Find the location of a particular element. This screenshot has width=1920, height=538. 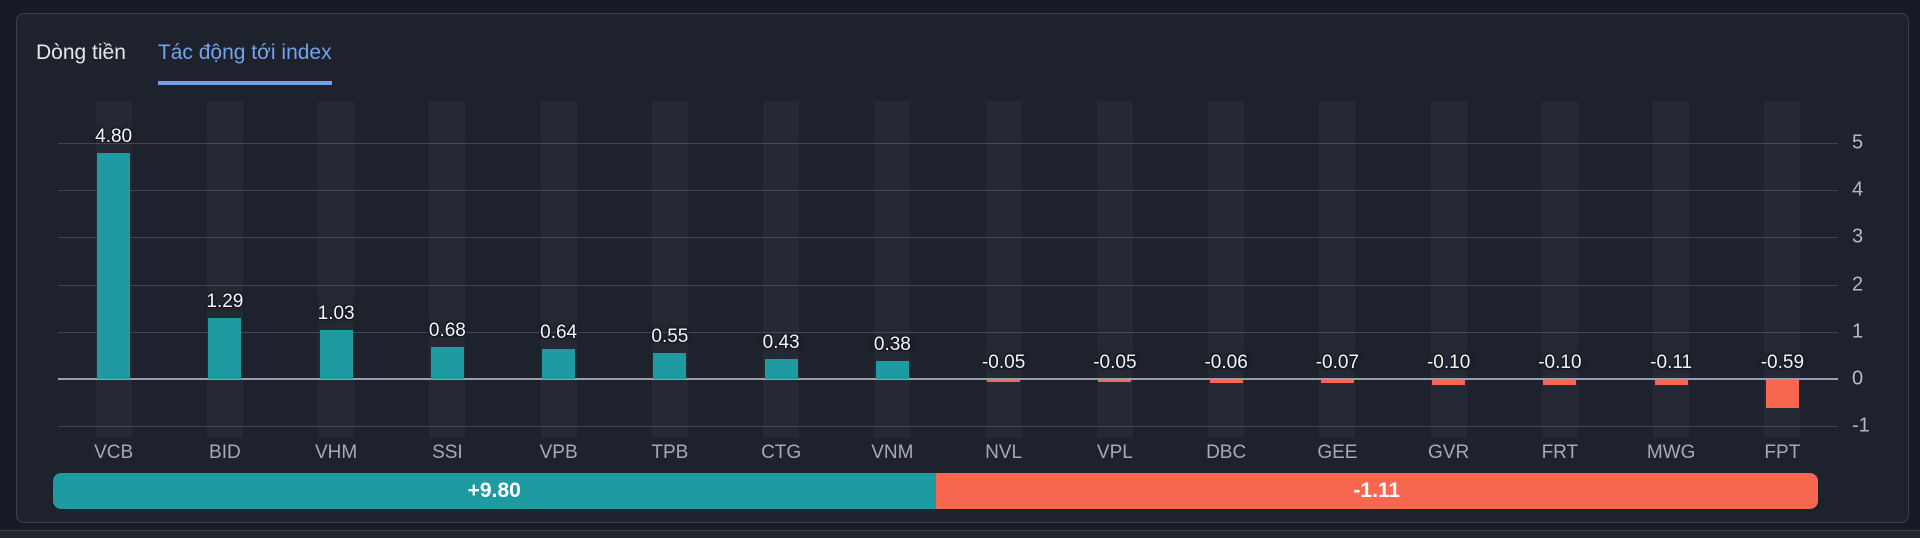

bar-value-label: 0.64 is located at coordinates (559, 332).